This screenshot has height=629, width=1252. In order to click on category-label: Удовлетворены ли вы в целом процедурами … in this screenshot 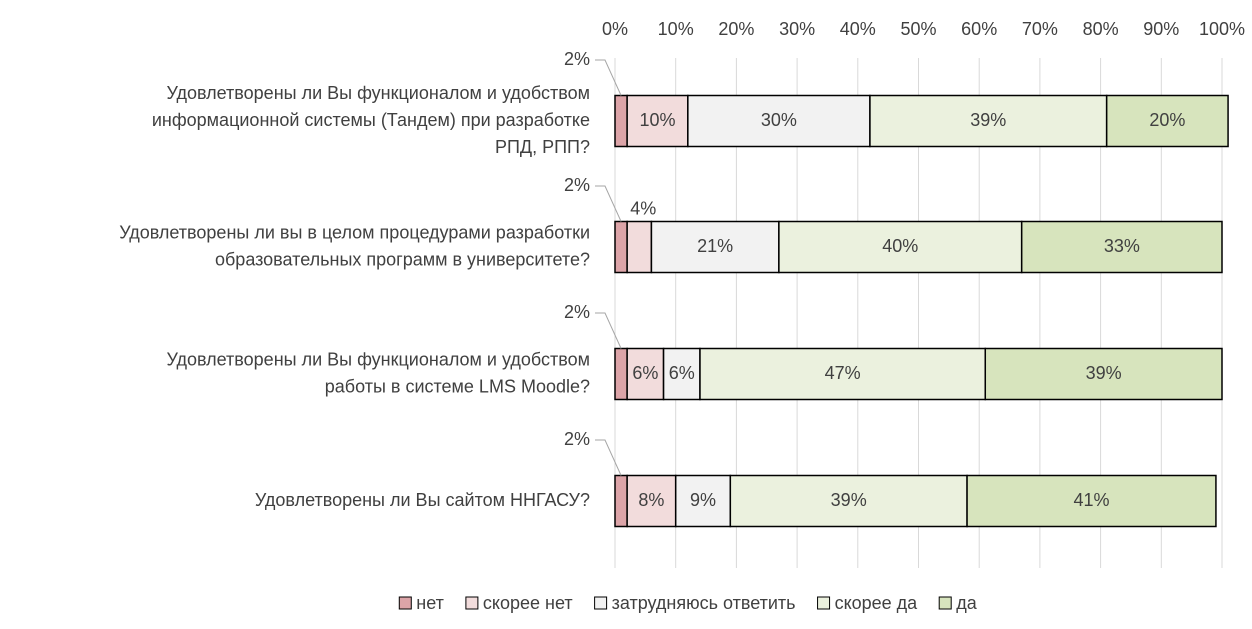, I will do `click(354, 245)`.